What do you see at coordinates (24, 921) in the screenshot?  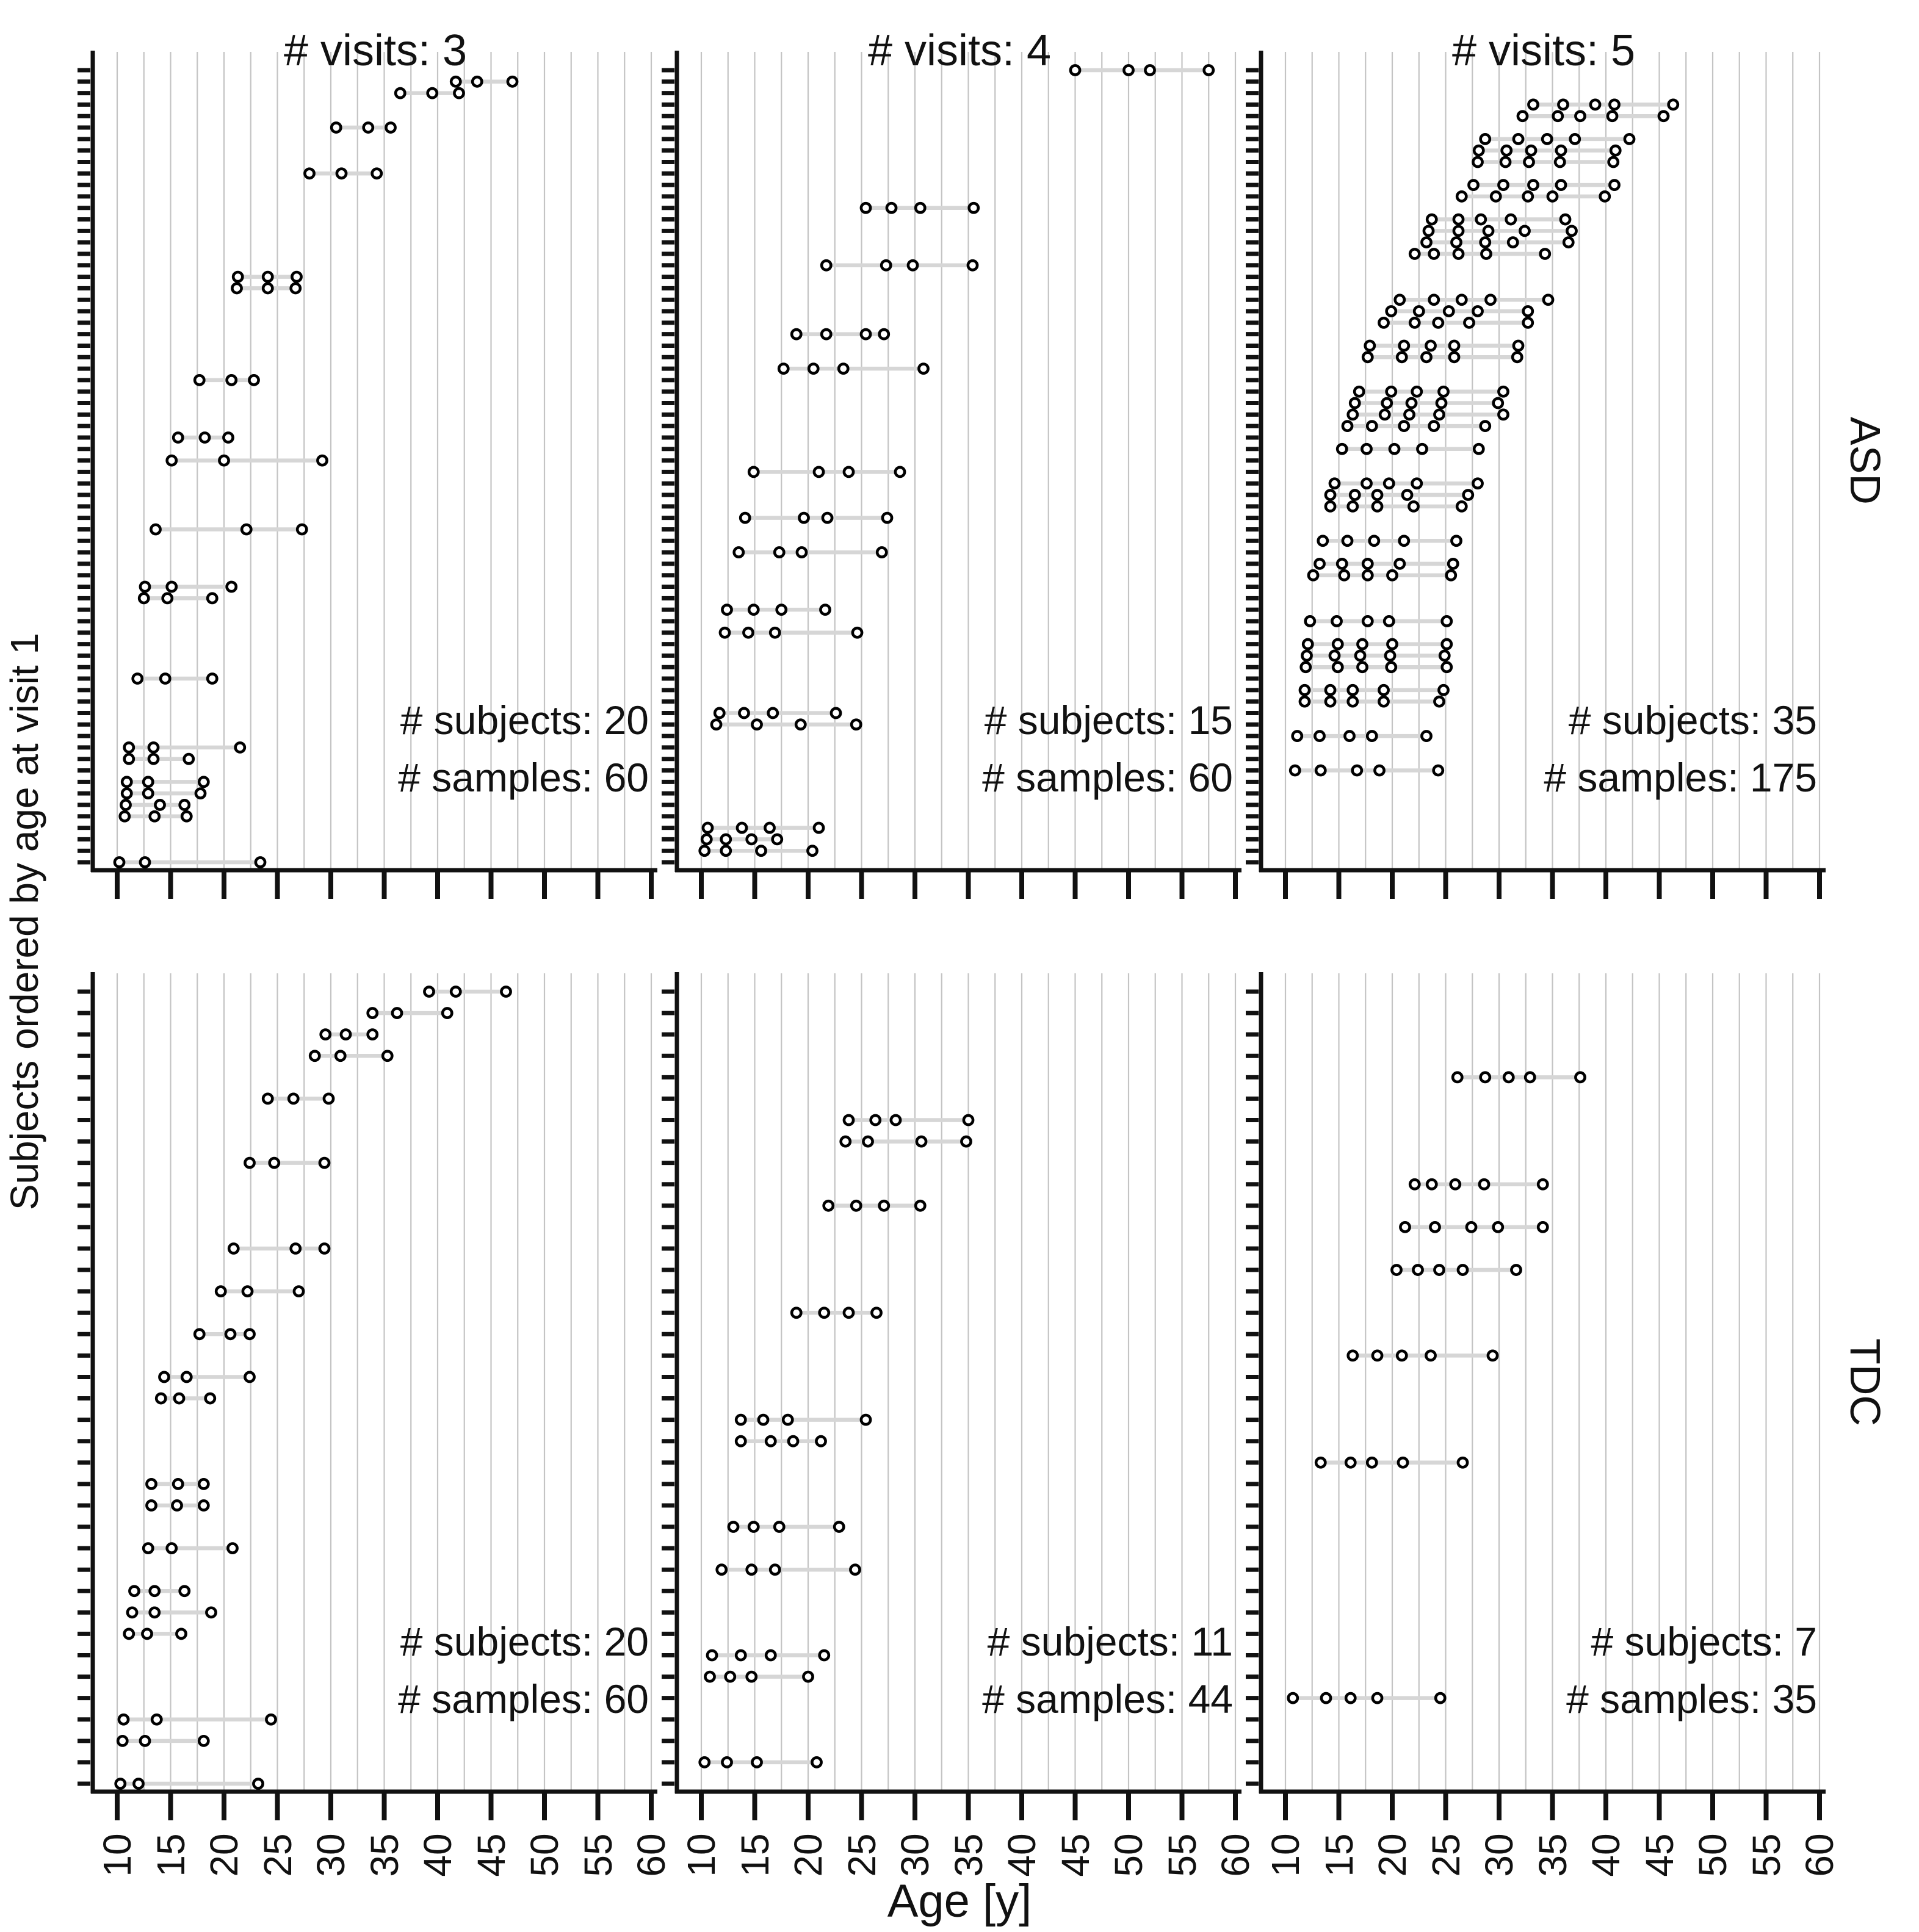 I see `y-axis-label: Subjects ordered by age at visit 1` at bounding box center [24, 921].